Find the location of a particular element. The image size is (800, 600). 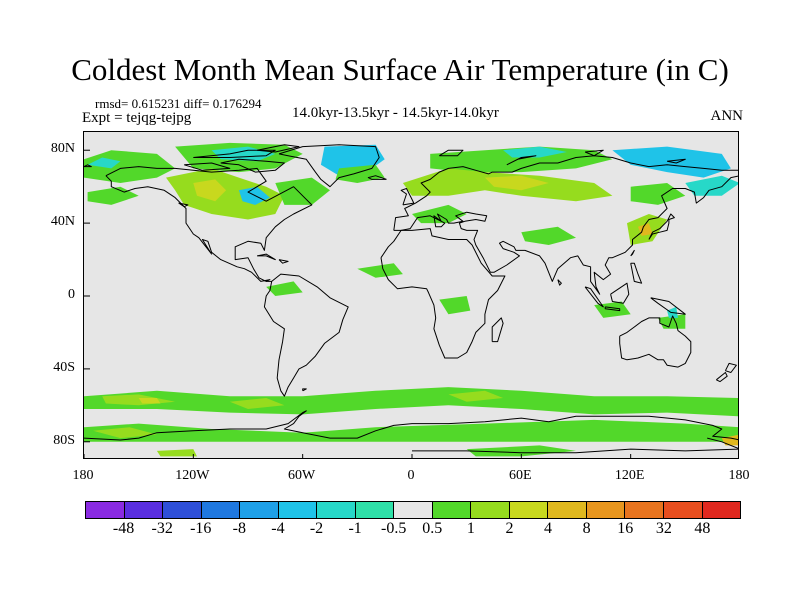

colorbar-label: -1 is located at coordinates (355, 528).